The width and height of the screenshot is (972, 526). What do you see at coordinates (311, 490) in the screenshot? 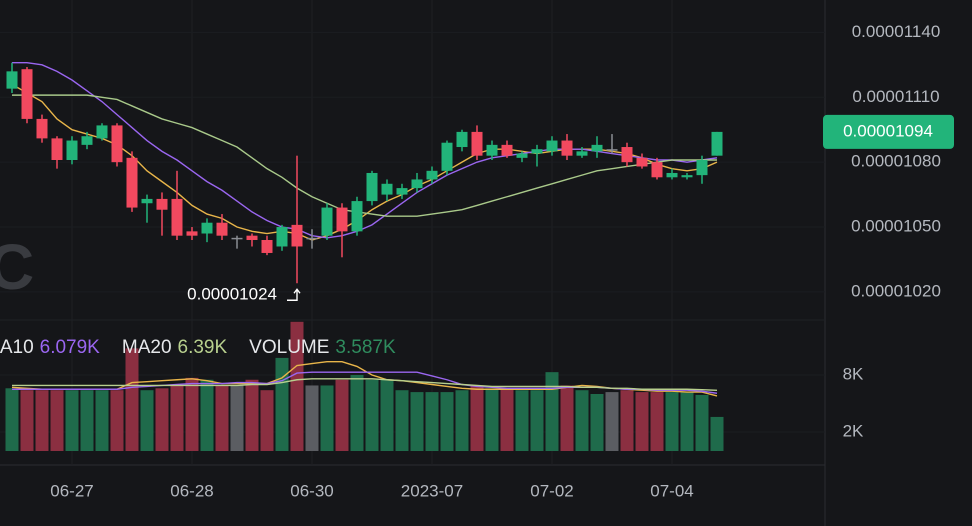
I see `x-tick-label: 06-30` at bounding box center [311, 490].